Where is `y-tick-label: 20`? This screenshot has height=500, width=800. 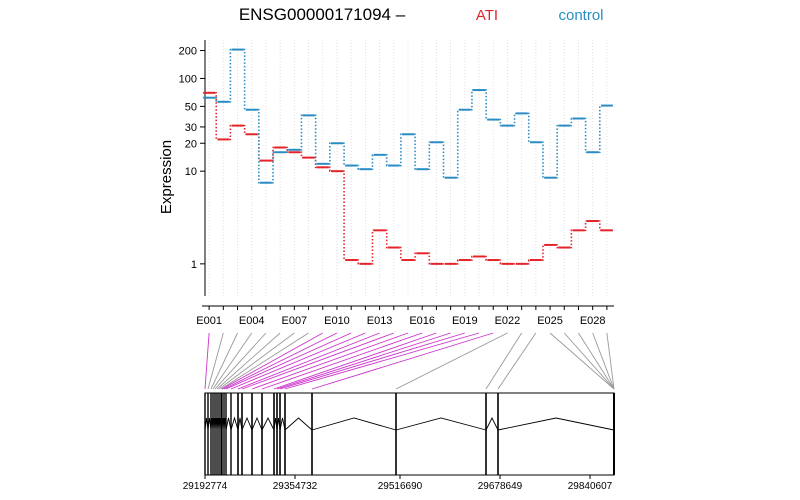
y-tick-label: 20 is located at coordinates (191, 144).